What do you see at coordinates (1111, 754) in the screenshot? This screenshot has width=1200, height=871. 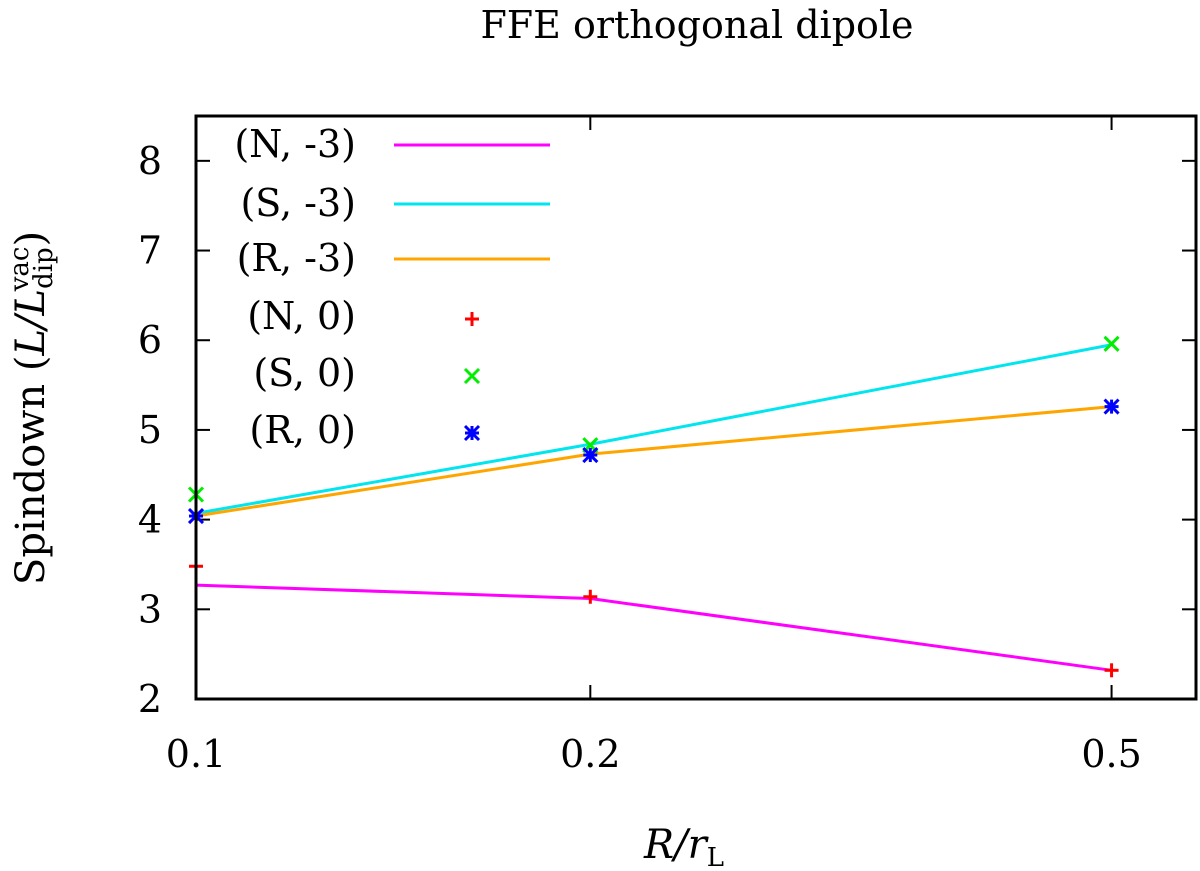 I see `x-tick-label: 0.5` at bounding box center [1111, 754].